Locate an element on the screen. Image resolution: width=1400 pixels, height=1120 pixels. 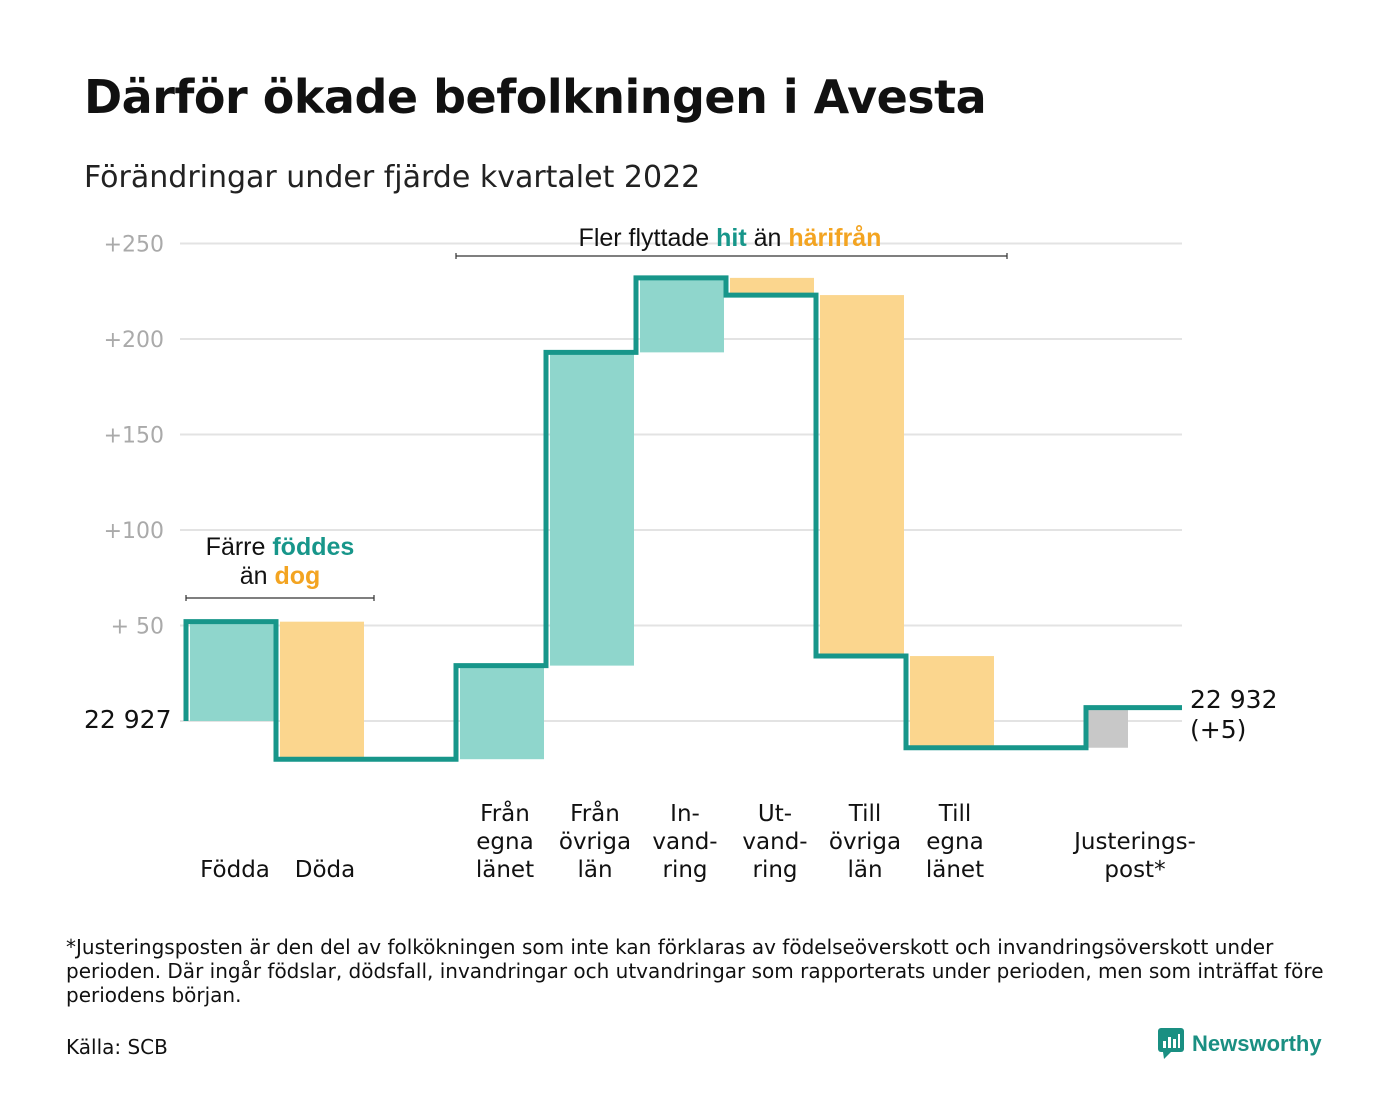
chart-subtitle: Förändringar under fjärde kvartalet 2022 is located at coordinates (392, 177).